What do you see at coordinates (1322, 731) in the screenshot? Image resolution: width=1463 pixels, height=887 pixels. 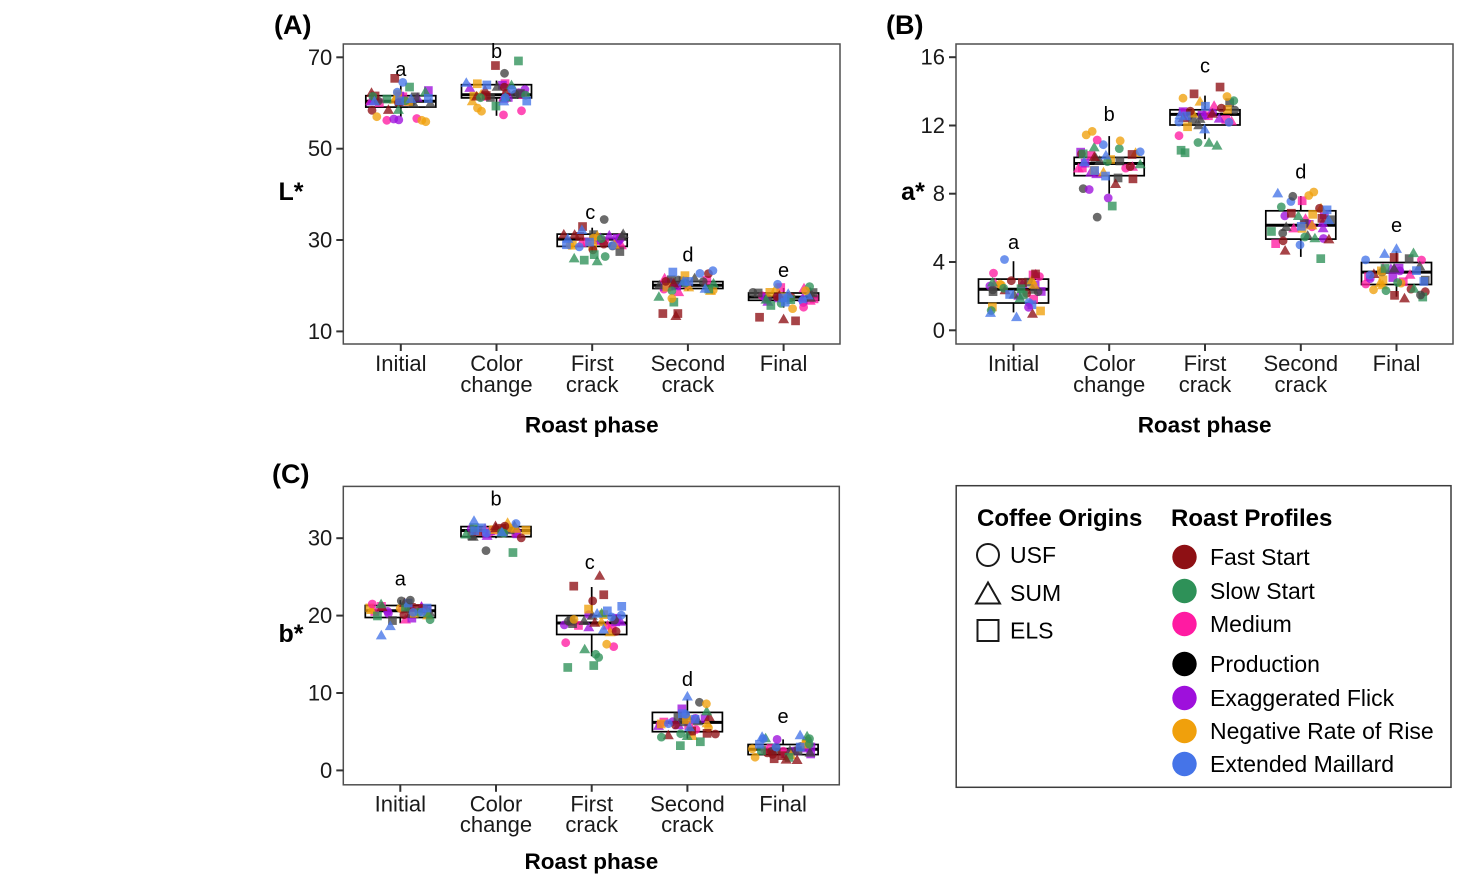 I see `svg-text: Negative Rate of Rise` at bounding box center [1322, 731].